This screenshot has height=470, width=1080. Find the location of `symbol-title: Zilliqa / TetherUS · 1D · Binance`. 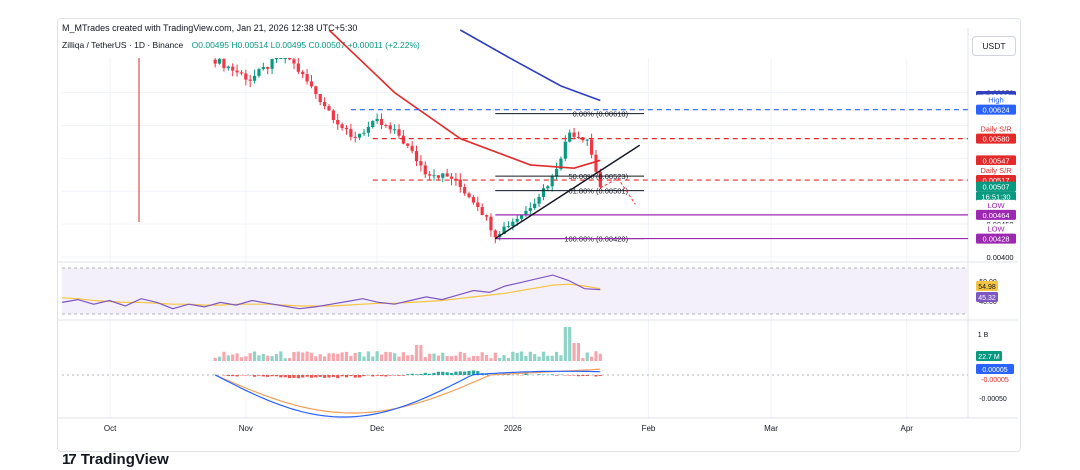

symbol-title: Zilliqa / TetherUS · 1D · Binance is located at coordinates (123, 45).